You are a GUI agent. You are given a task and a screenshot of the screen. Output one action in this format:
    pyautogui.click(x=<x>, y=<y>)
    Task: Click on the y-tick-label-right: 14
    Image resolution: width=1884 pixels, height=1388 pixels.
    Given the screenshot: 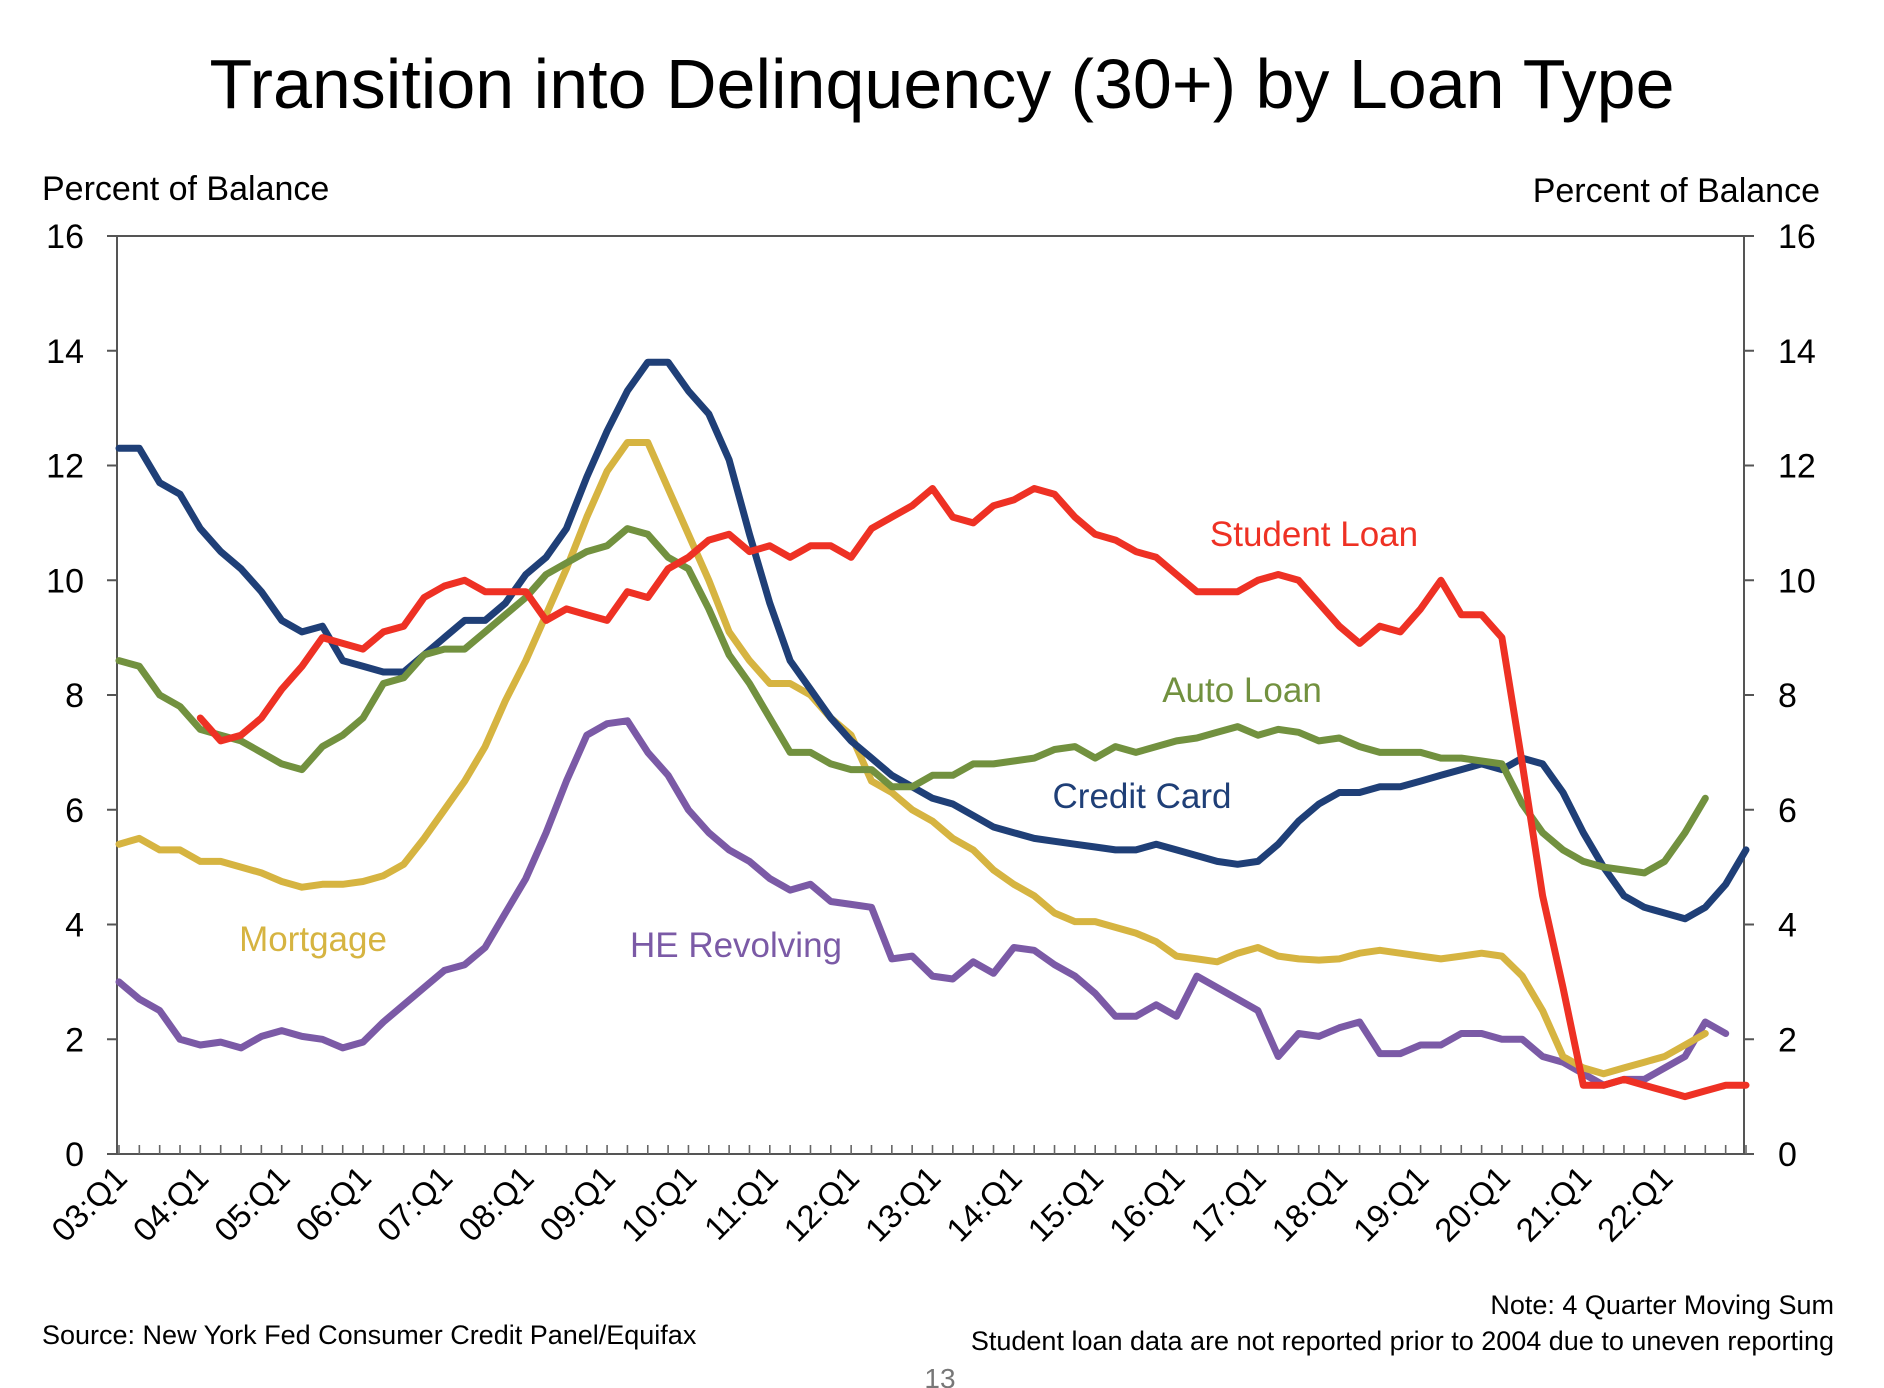 What is the action you would take?
    pyautogui.click(x=1797, y=352)
    